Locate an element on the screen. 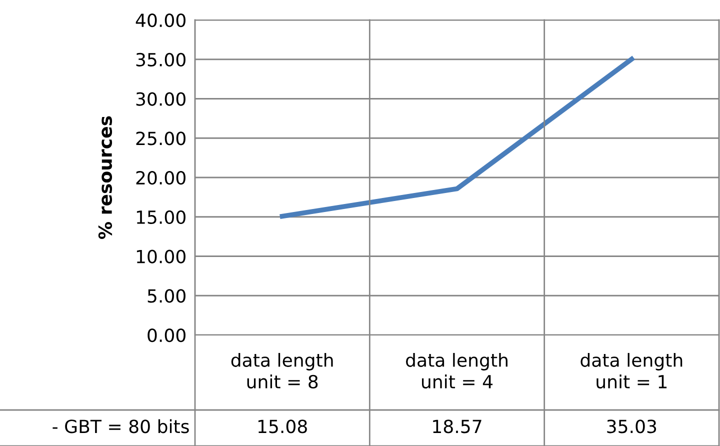  text: - GBT = 80 bits is located at coordinates (120, 426).